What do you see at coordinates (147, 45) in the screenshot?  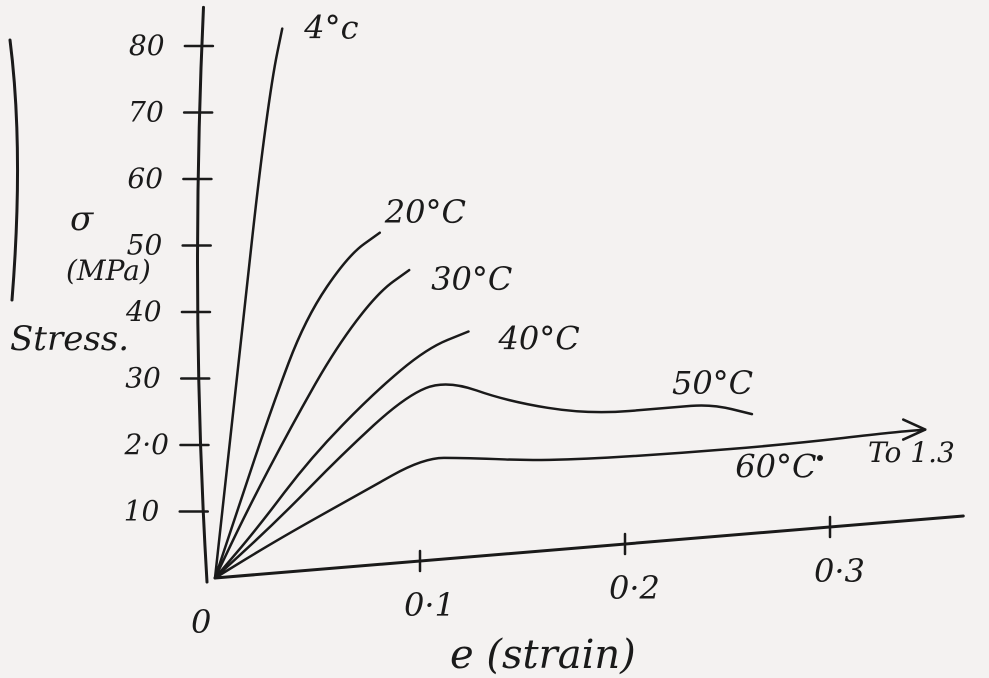 I see `y-tick-label: 80` at bounding box center [147, 45].